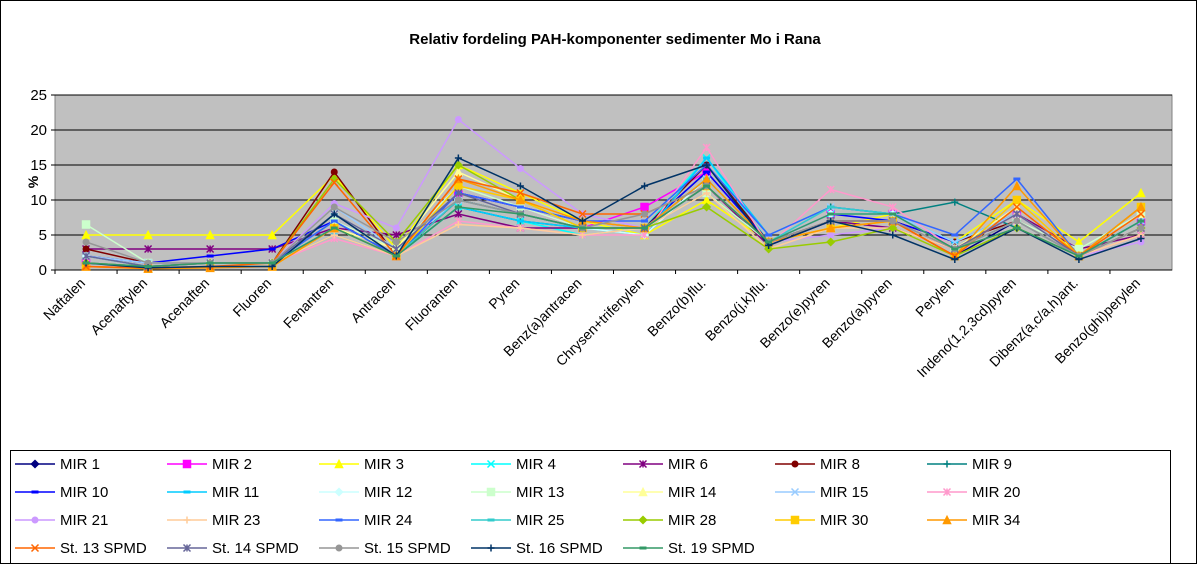  I want to click on legend-label: MIR 12, so click(388, 492).